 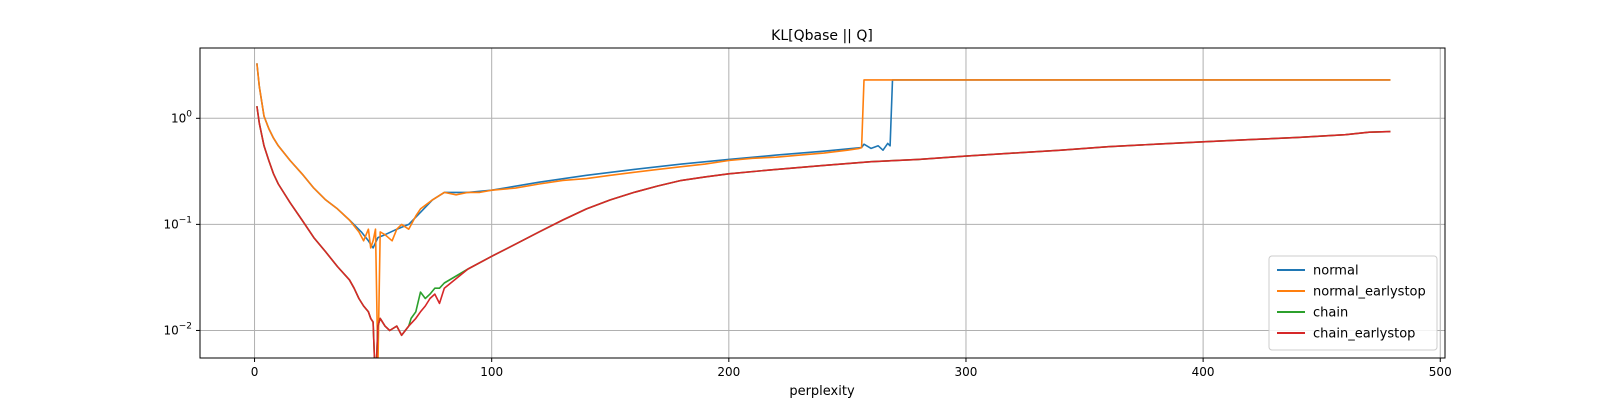 I want to click on y-tick-exponent: −2, so click(x=185, y=326).